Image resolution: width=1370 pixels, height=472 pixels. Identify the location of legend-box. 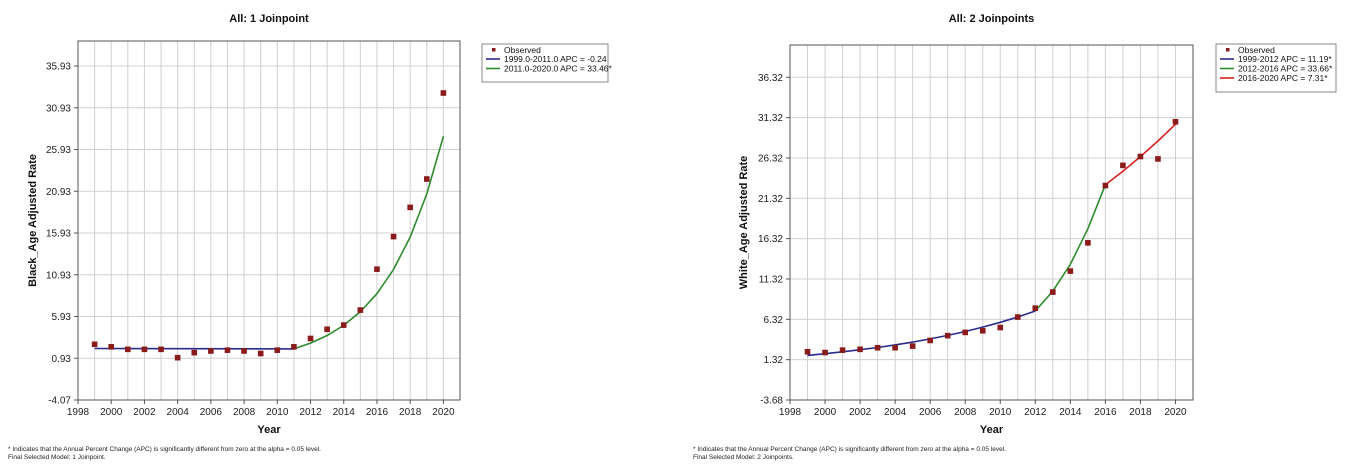
(545, 63).